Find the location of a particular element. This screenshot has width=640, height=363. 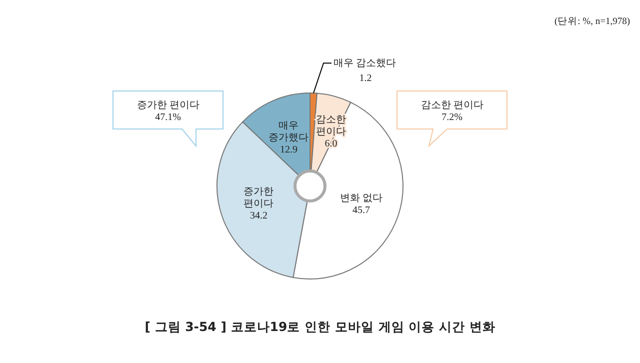

slice-label: 매우 증가했다 is located at coordinates (288, 132).